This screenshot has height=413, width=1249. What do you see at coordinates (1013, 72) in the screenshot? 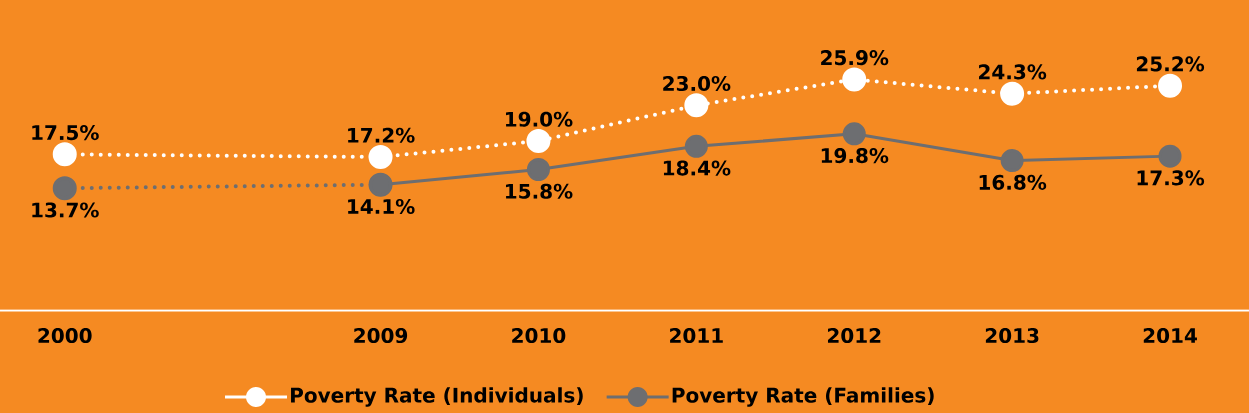
I see `data-label: 24.3%` at bounding box center [1013, 72].